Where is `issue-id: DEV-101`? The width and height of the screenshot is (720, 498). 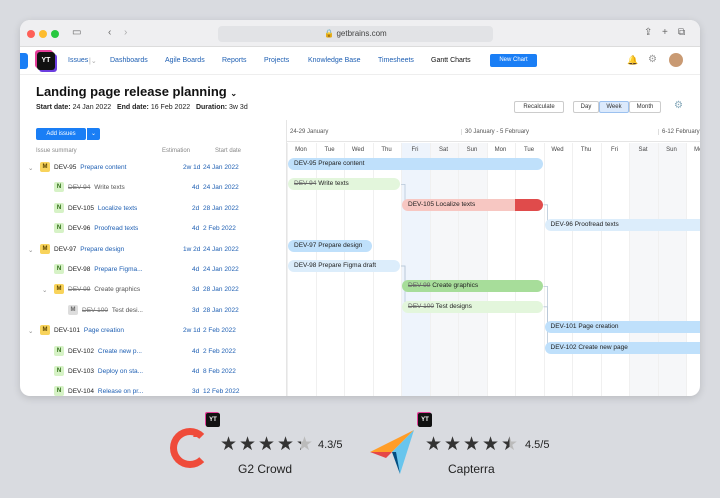 issue-id: DEV-101 is located at coordinates (67, 331).